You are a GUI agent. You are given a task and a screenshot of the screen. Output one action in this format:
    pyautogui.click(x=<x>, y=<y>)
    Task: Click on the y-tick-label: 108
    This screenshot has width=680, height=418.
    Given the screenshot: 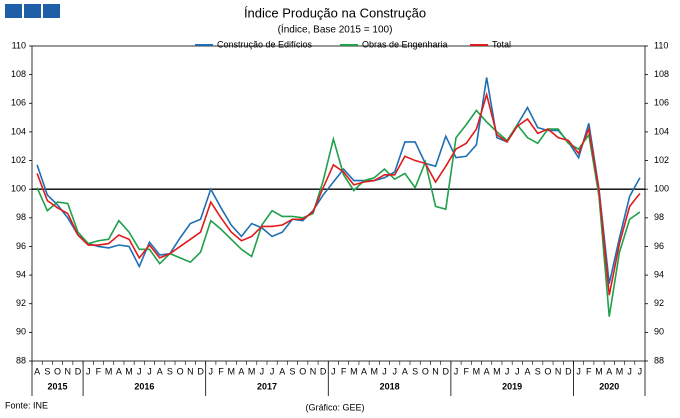 What is the action you would take?
    pyautogui.click(x=18, y=74)
    